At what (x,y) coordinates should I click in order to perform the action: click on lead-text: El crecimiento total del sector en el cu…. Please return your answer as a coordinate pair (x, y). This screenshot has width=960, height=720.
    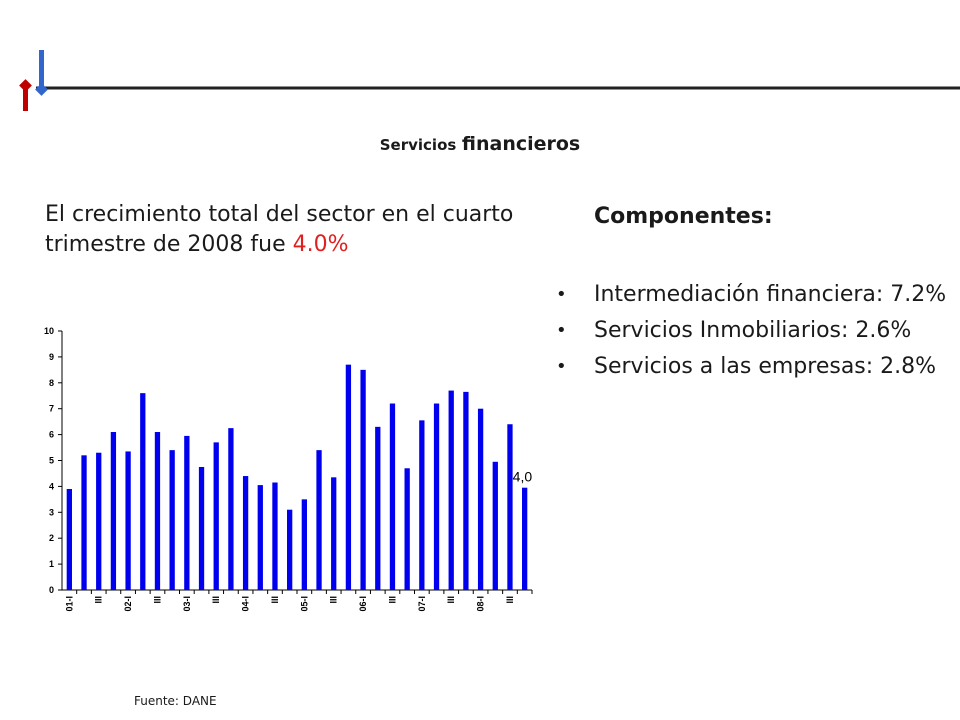
    Looking at the image, I should click on (280, 230).